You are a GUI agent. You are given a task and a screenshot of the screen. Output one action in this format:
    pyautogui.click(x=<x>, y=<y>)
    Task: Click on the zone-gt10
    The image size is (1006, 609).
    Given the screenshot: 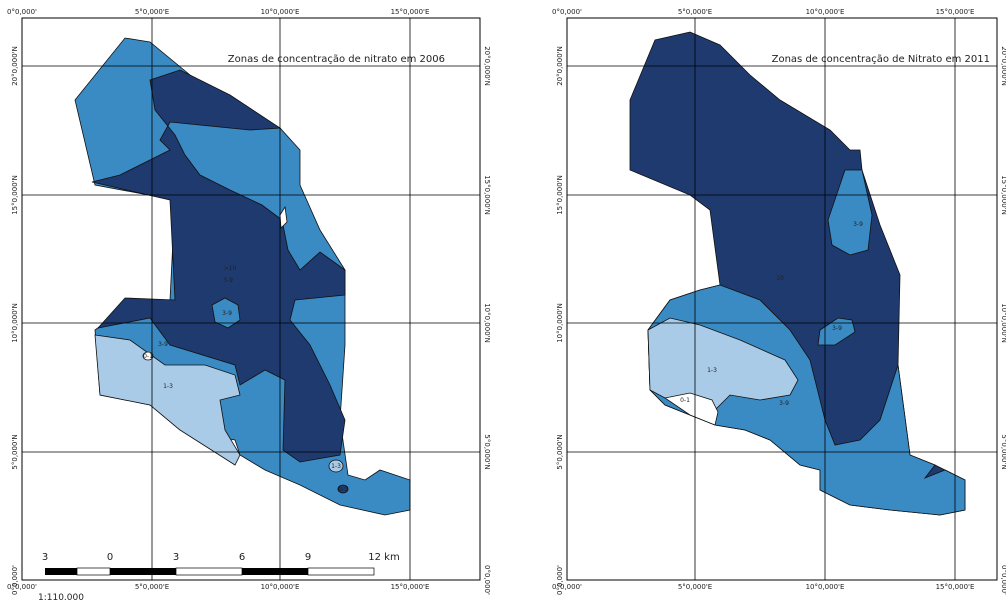 What is the action you would take?
    pyautogui.click(x=343, y=489)
    